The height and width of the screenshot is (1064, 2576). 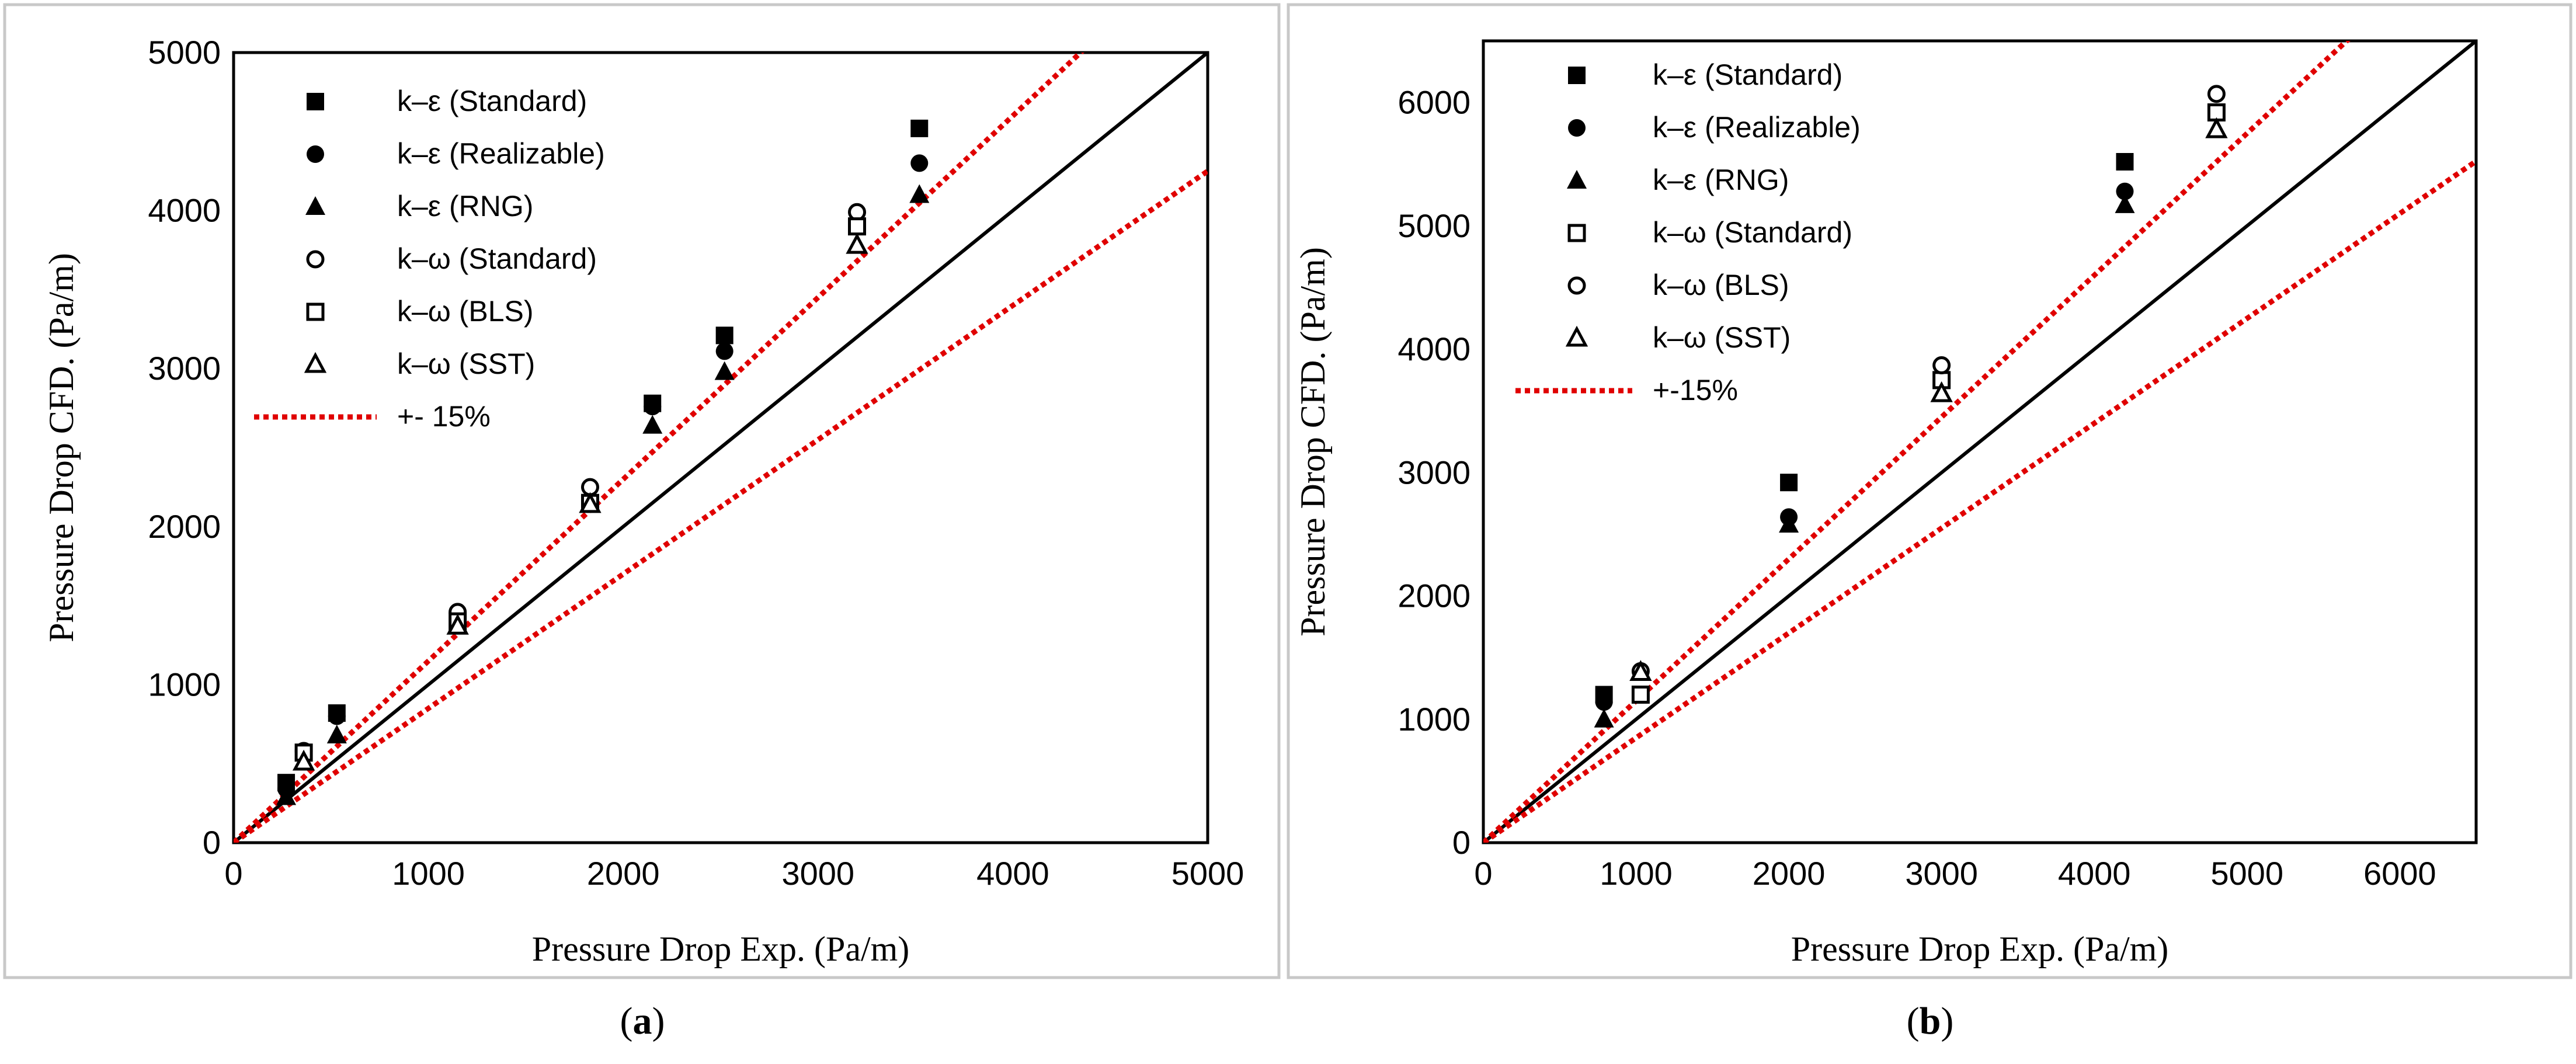 I want to click on chart-a-ytick-label-0: 0, so click(x=212, y=842).